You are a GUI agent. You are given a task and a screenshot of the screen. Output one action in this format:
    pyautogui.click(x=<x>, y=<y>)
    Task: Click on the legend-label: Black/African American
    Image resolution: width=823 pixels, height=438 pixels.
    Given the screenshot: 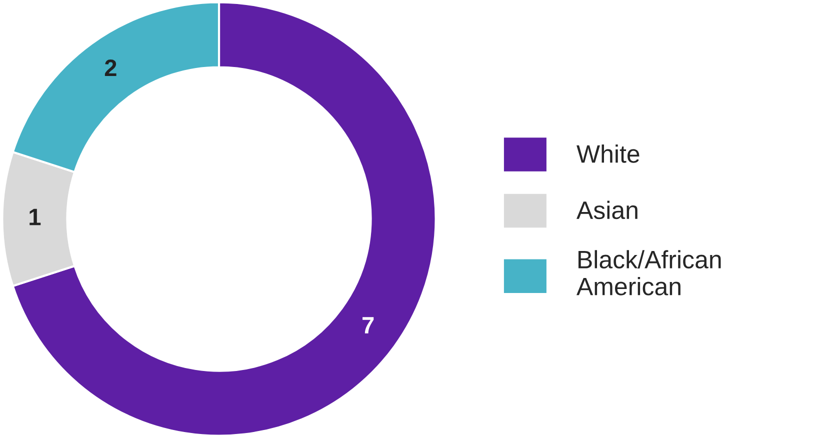 What is the action you would take?
    pyautogui.click(x=648, y=273)
    